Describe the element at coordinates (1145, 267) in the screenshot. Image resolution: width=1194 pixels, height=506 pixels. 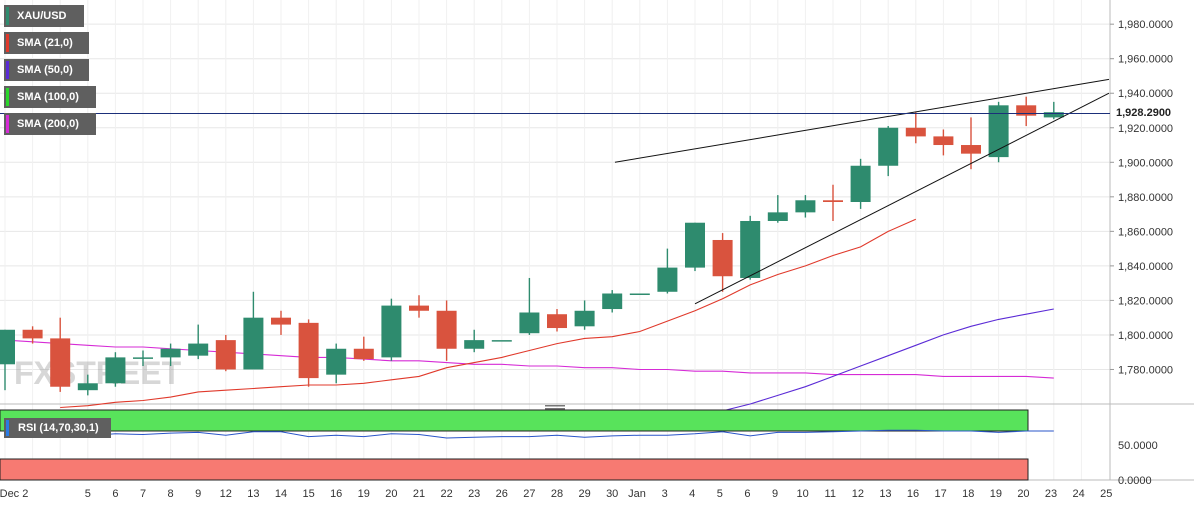
I see `y-tick-label: 1,840.0000` at that location.